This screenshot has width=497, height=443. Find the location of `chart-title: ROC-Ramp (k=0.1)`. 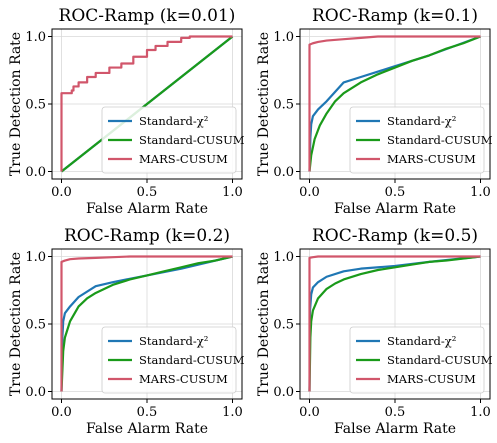

chart-title: ROC-Ramp (k=0.1) is located at coordinates (395, 16).